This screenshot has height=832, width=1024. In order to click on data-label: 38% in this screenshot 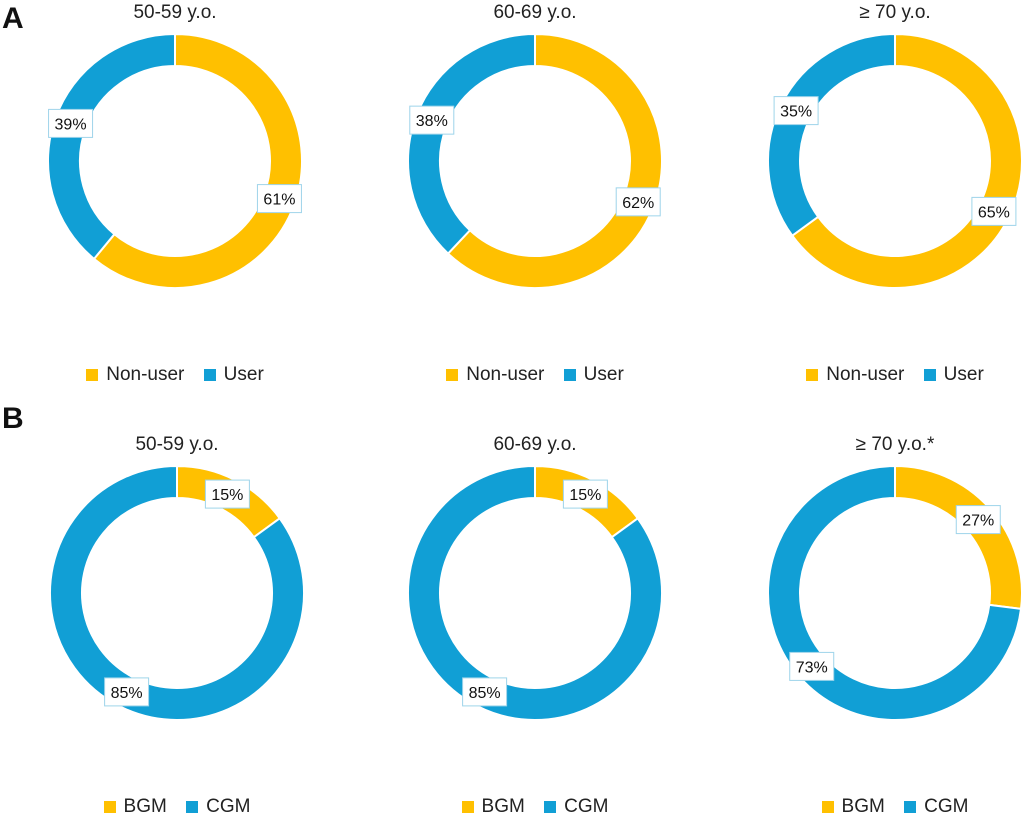, I will do `click(432, 120)`.